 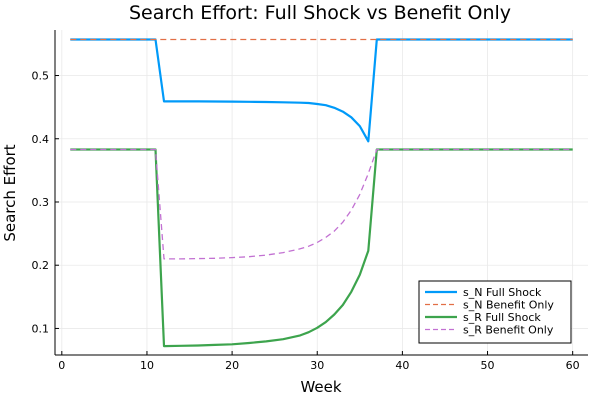 I want to click on y-tick-label-0: 0.1, so click(x=41, y=328).